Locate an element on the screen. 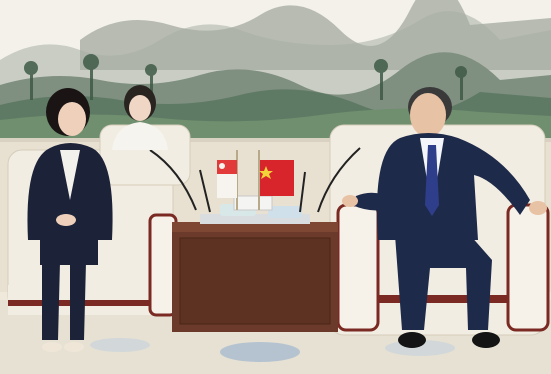 This screenshot has height=374, width=551. desk-sign is located at coordinates (253, 203).